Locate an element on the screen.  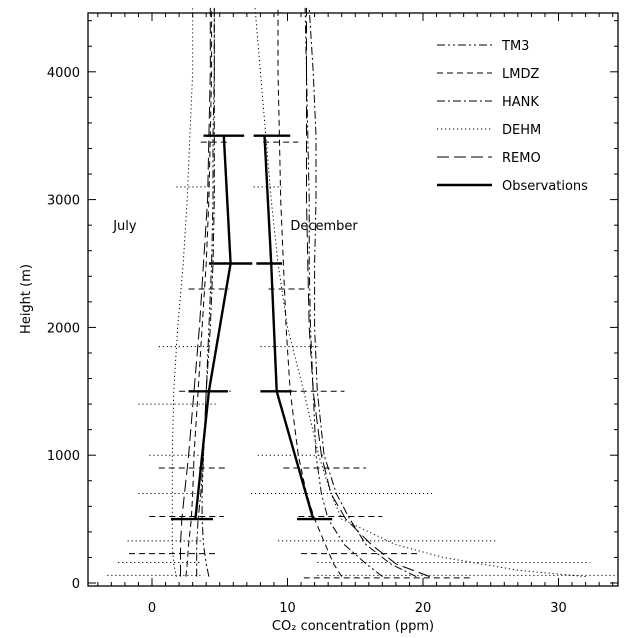
x-axis-label: CO₂ concentration (ppm) is located at coordinates (353, 626).